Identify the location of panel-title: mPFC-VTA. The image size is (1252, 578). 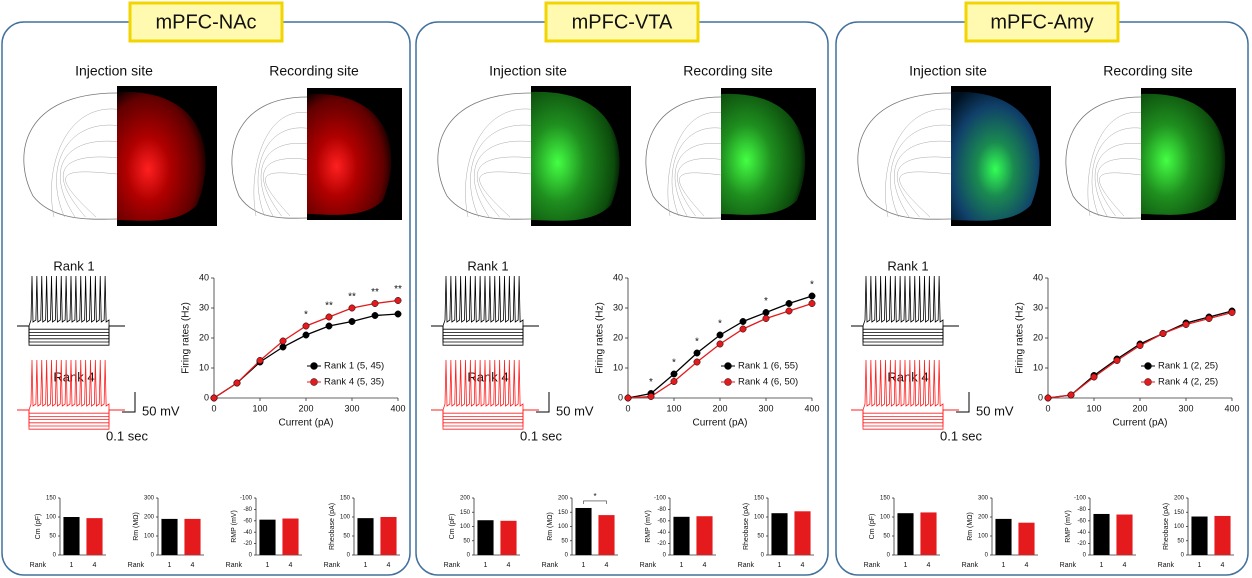
(622, 22).